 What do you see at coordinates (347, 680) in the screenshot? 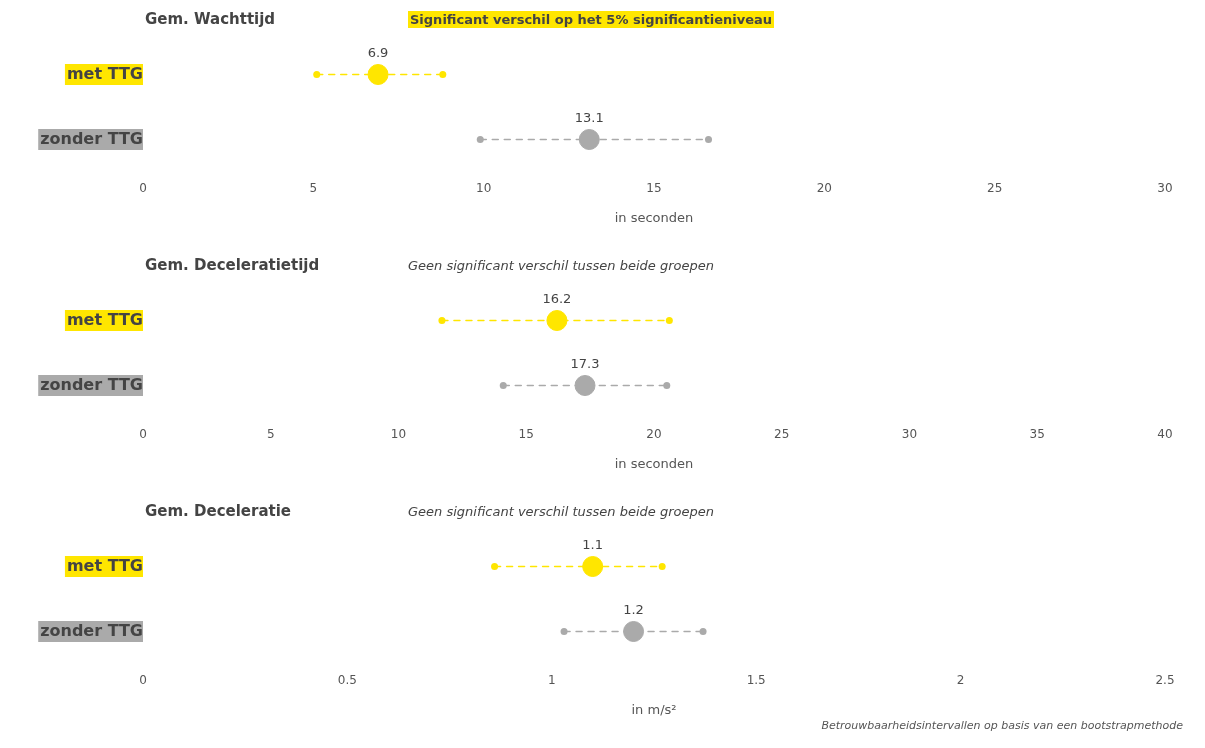
I see `x-tick-label: 0.5` at bounding box center [347, 680].